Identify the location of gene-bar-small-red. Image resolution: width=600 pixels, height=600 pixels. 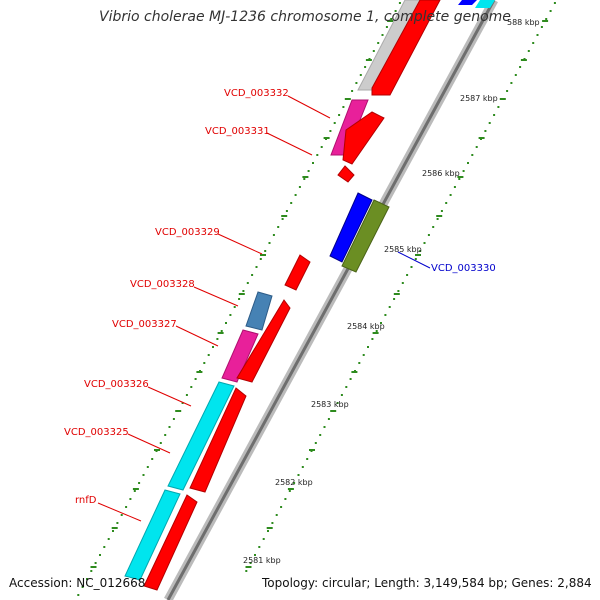
(346, 174).